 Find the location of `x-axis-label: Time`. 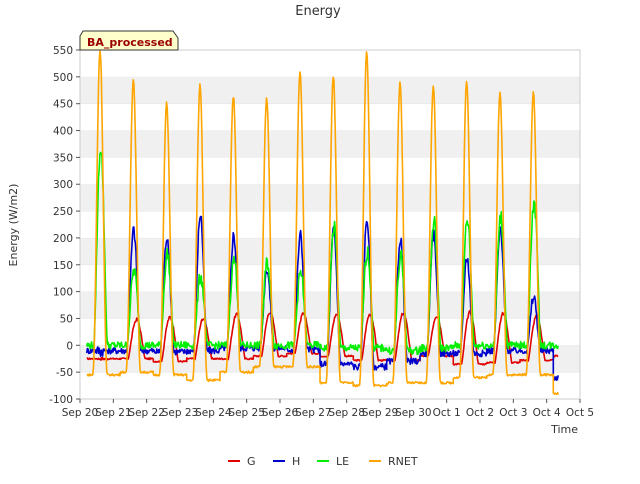

x-axis-label: Time is located at coordinates (564, 429).